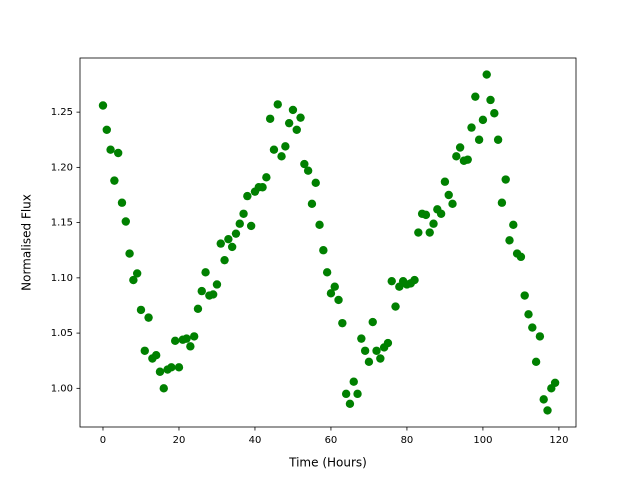 The width and height of the screenshot is (640, 480). I want to click on y-tick-label: 1.20, so click(62, 167).